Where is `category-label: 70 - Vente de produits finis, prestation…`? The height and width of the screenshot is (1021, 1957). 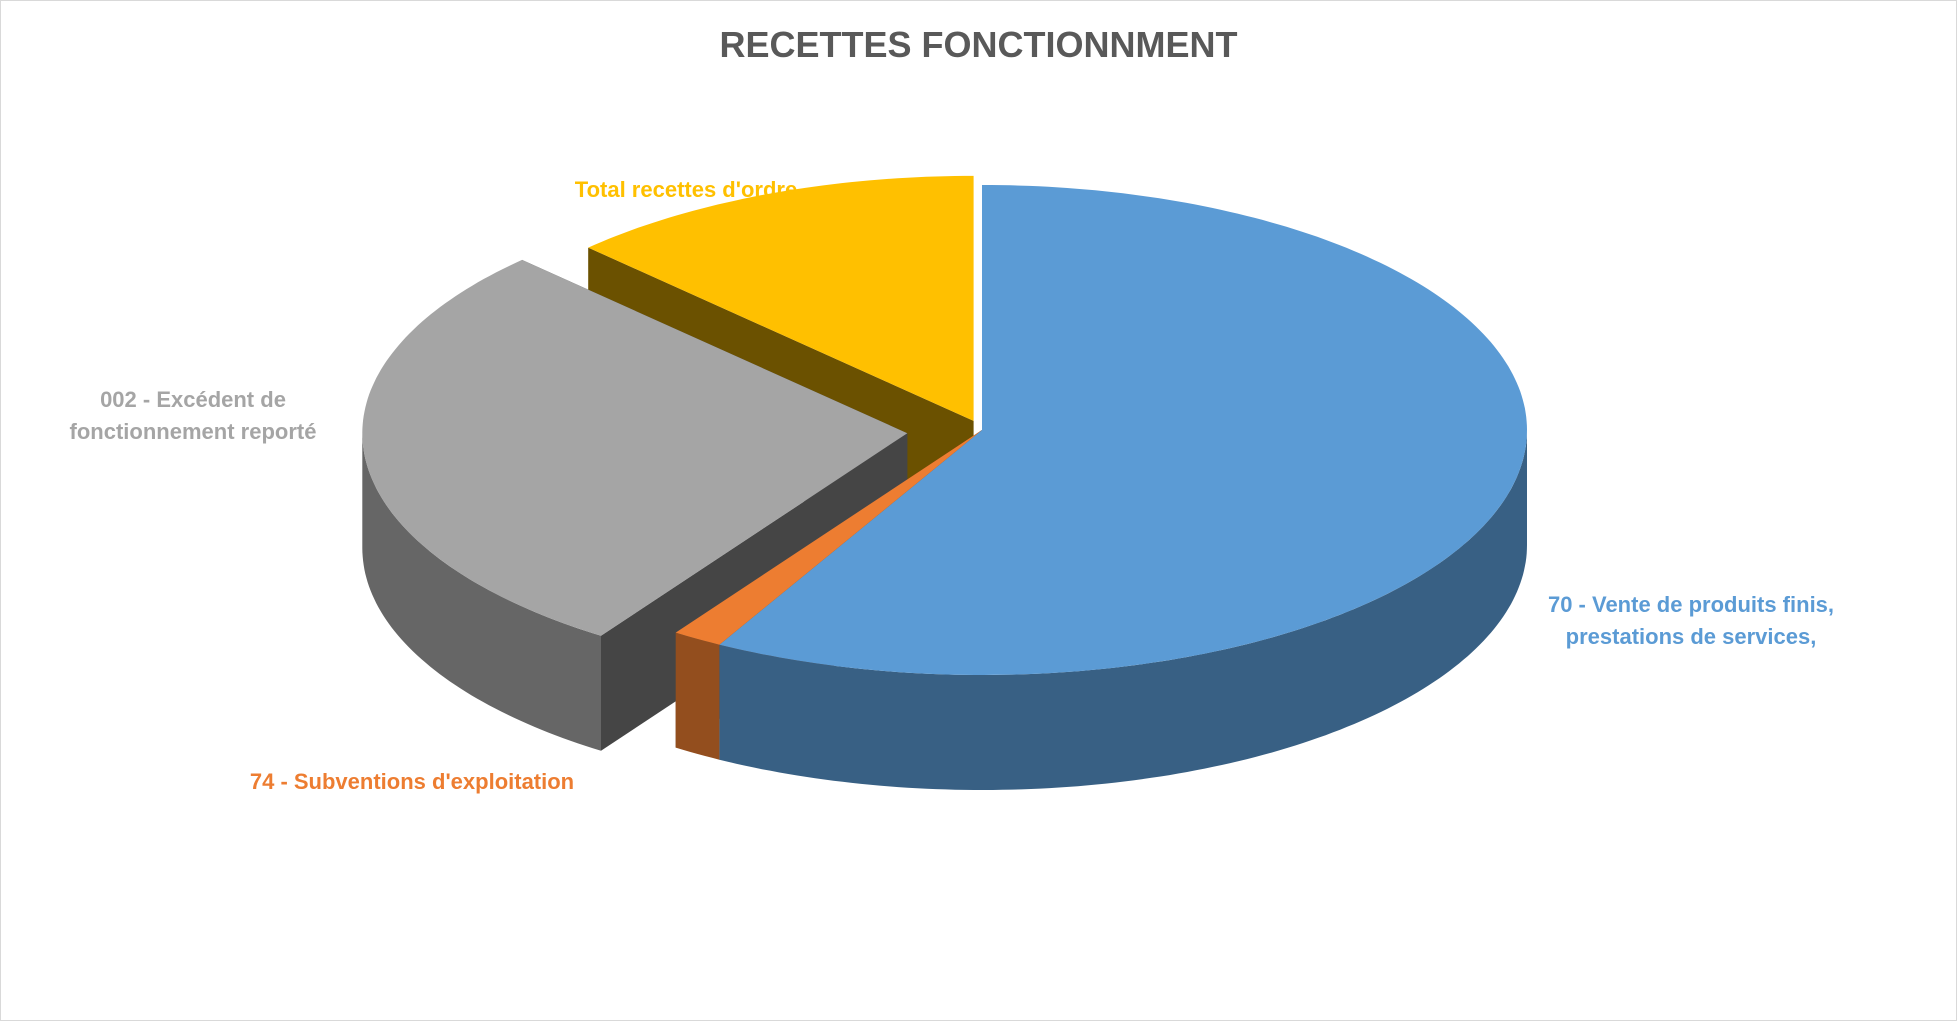 category-label: 70 - Vente de produits finis, prestation… is located at coordinates (1691, 620).